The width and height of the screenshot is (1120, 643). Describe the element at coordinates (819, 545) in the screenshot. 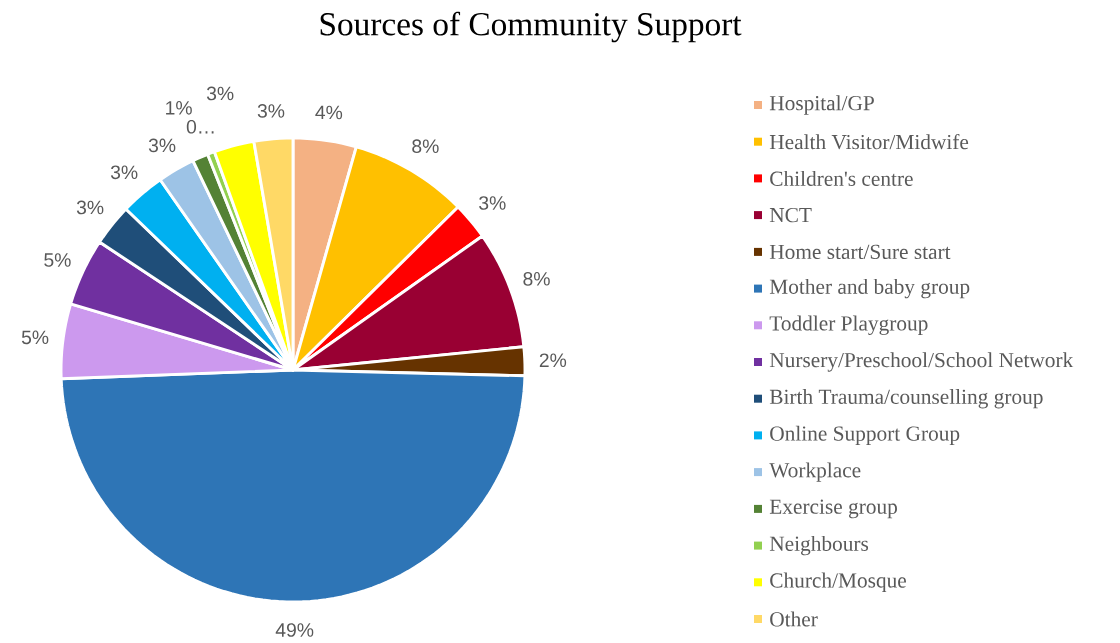

I see `legend-label: Neighbours` at that location.